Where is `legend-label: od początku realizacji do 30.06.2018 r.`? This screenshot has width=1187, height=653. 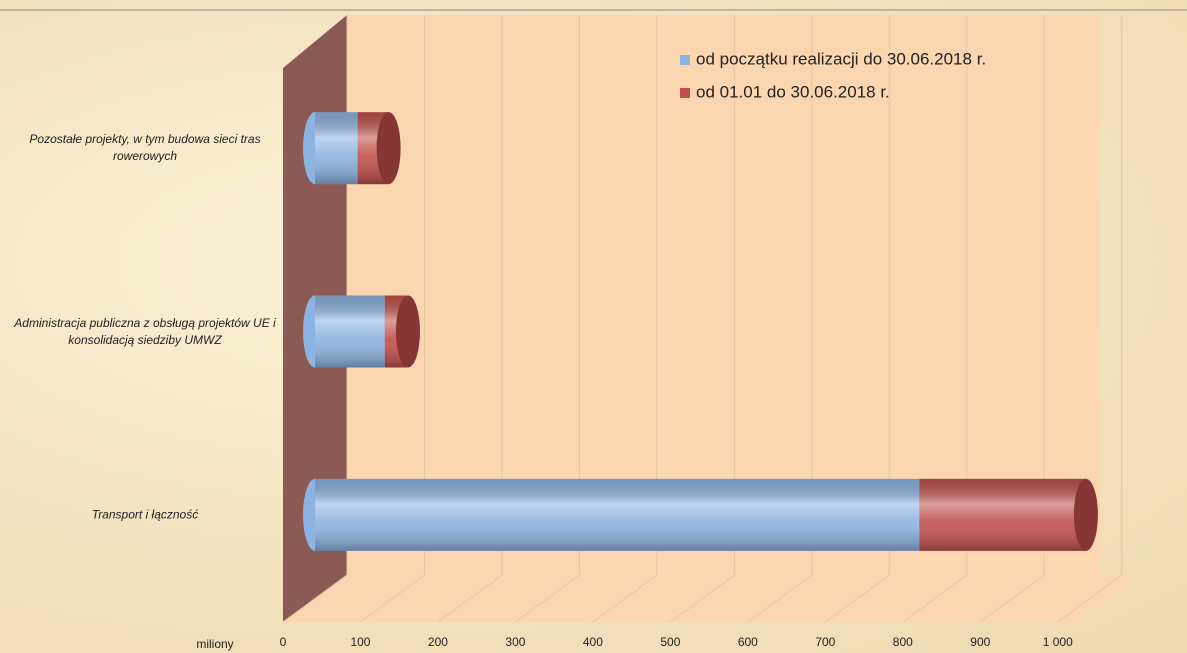
legend-label: od początku realizacji do 30.06.2018 r. is located at coordinates (841, 58).